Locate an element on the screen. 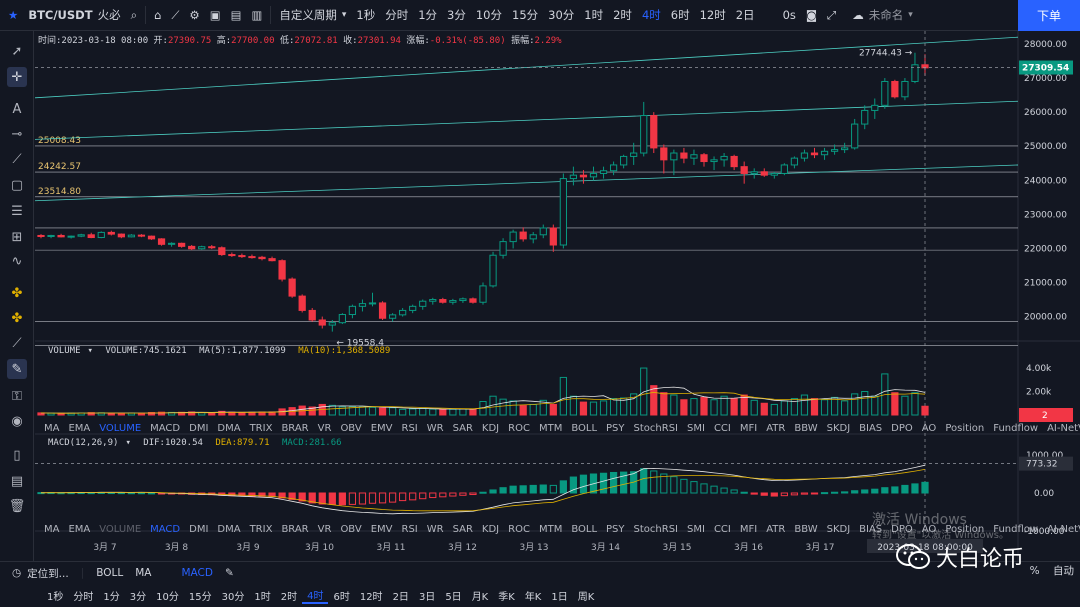 The height and width of the screenshot is (607, 1080). volume-indicator-name: VOLUME is located at coordinates (64, 351).